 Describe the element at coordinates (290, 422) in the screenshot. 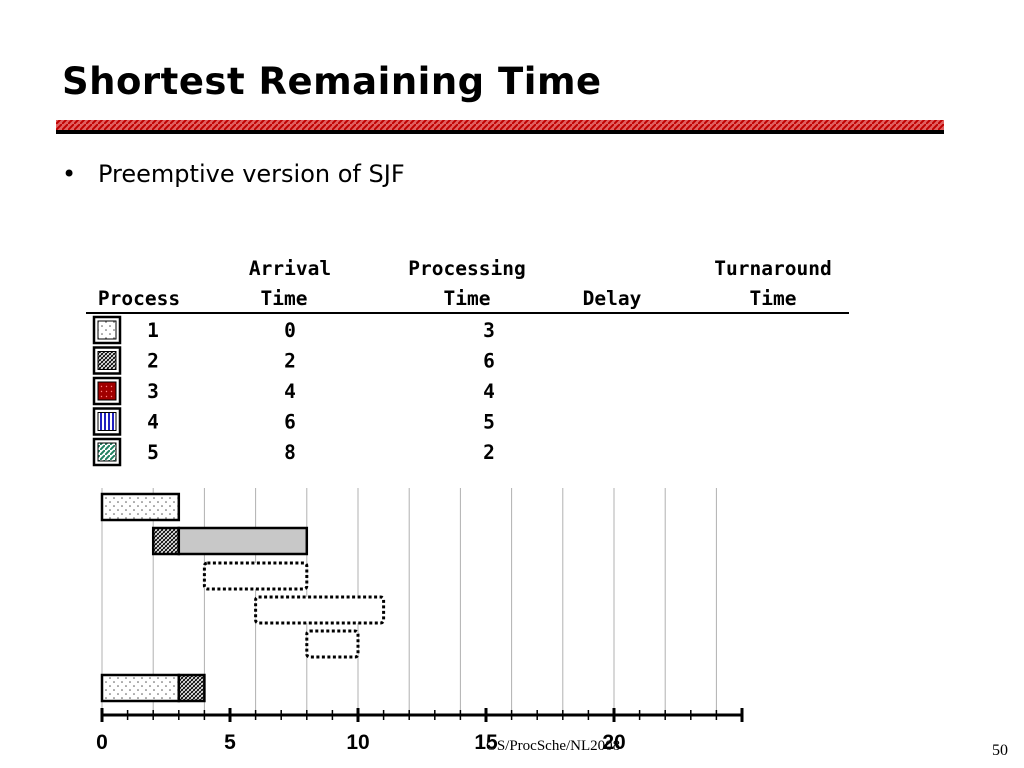

I see `arrival-cell: 6` at that location.